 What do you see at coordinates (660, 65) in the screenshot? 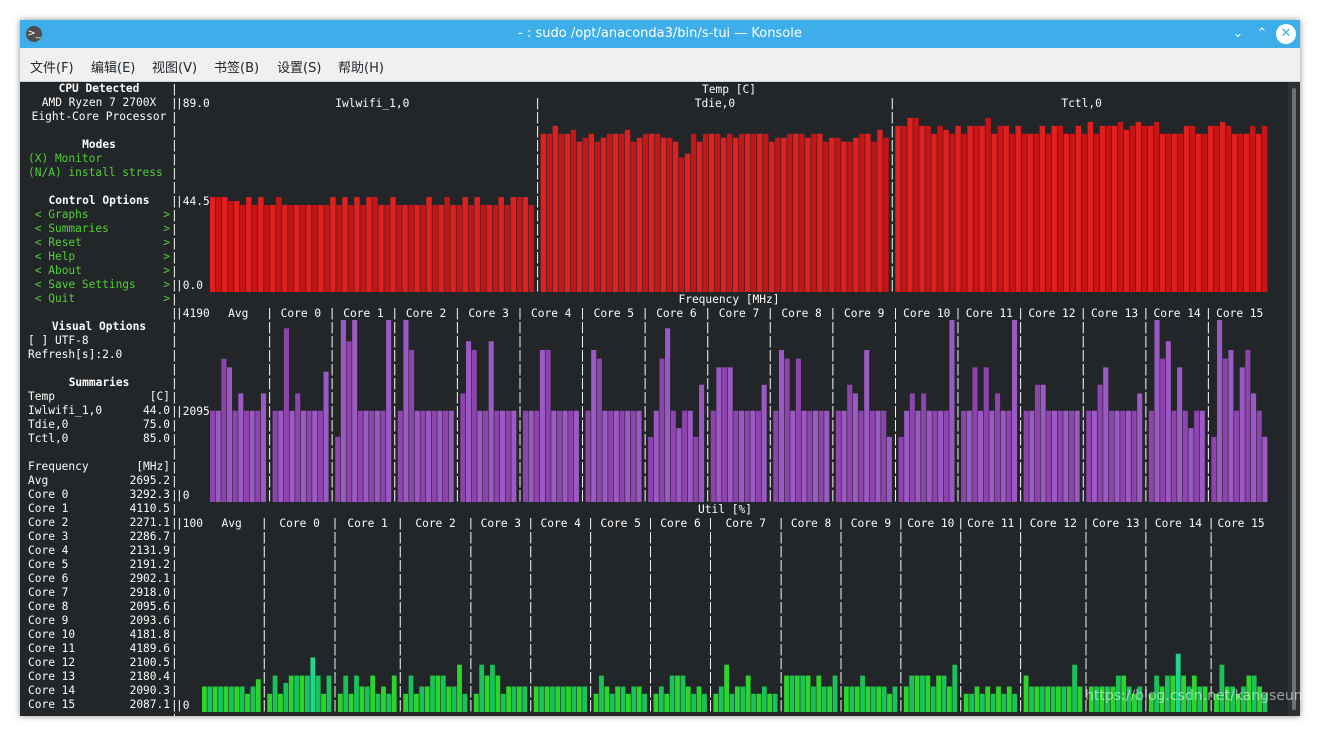
I see `menu-bar: 文件(F) 编辑(E) 视图(V) 书签(B) 设置(S) 帮助(H)` at bounding box center [660, 65].